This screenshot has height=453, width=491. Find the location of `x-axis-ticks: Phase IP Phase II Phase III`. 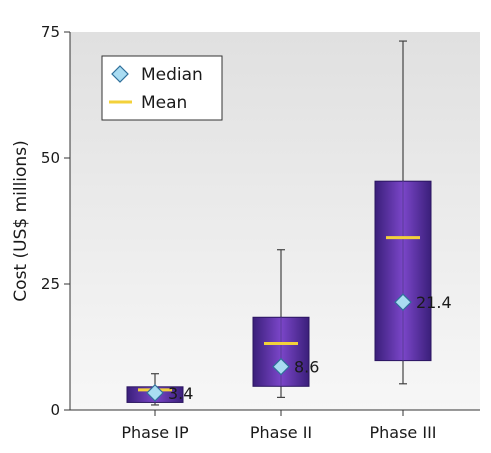

x-axis-ticks: Phase IP Phase II Phase III is located at coordinates (279, 426).